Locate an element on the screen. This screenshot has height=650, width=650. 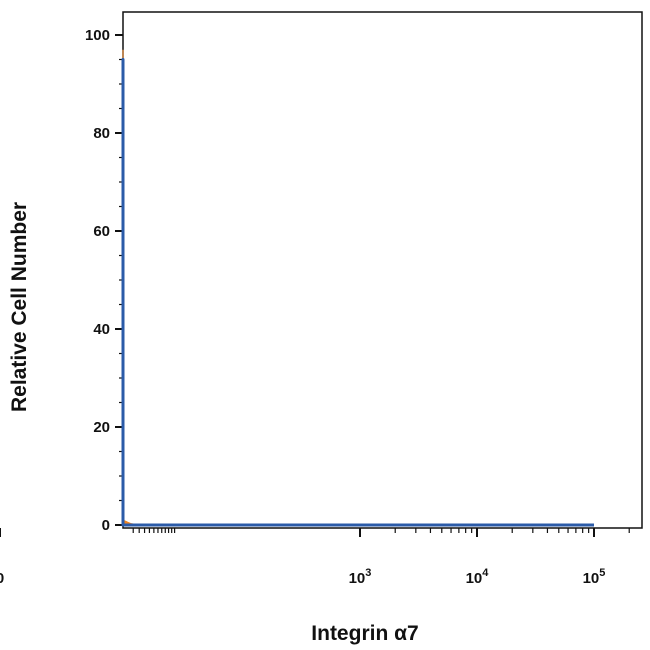
y-tick-label: 100 is located at coordinates (97, 35).